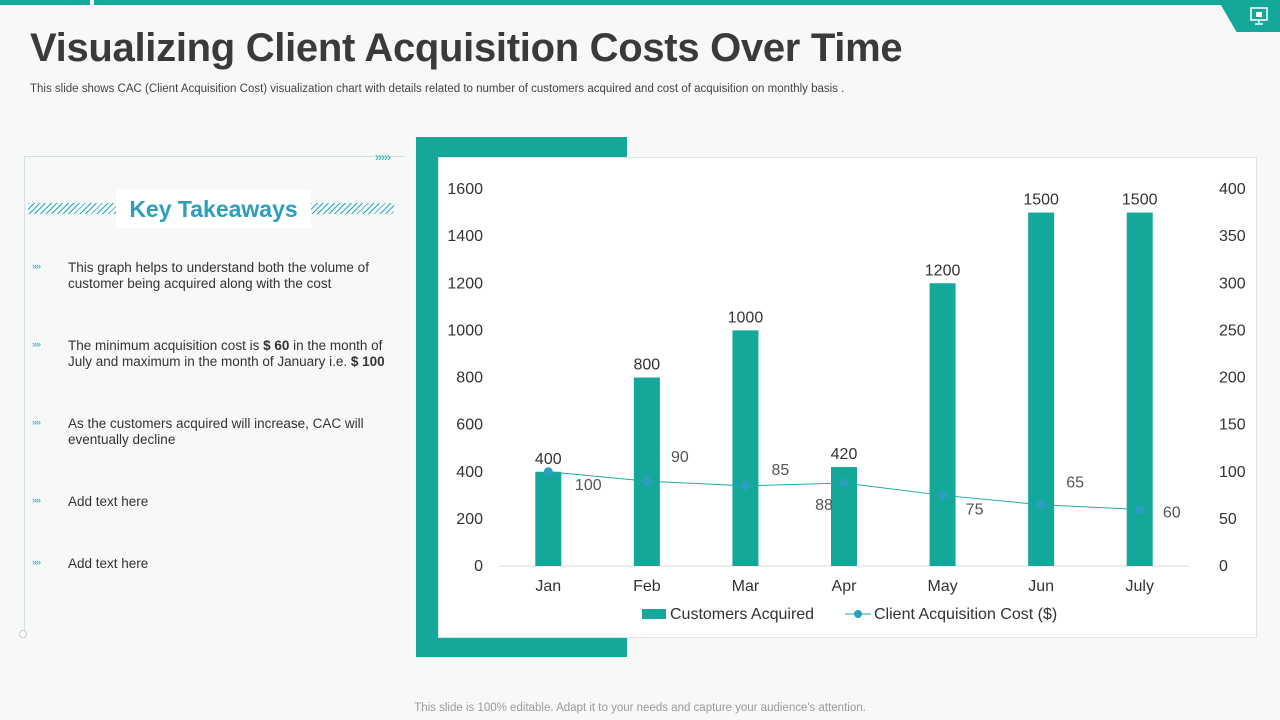 This screenshot has width=1280, height=720. I want to click on x-tick-label: Feb, so click(647, 586).